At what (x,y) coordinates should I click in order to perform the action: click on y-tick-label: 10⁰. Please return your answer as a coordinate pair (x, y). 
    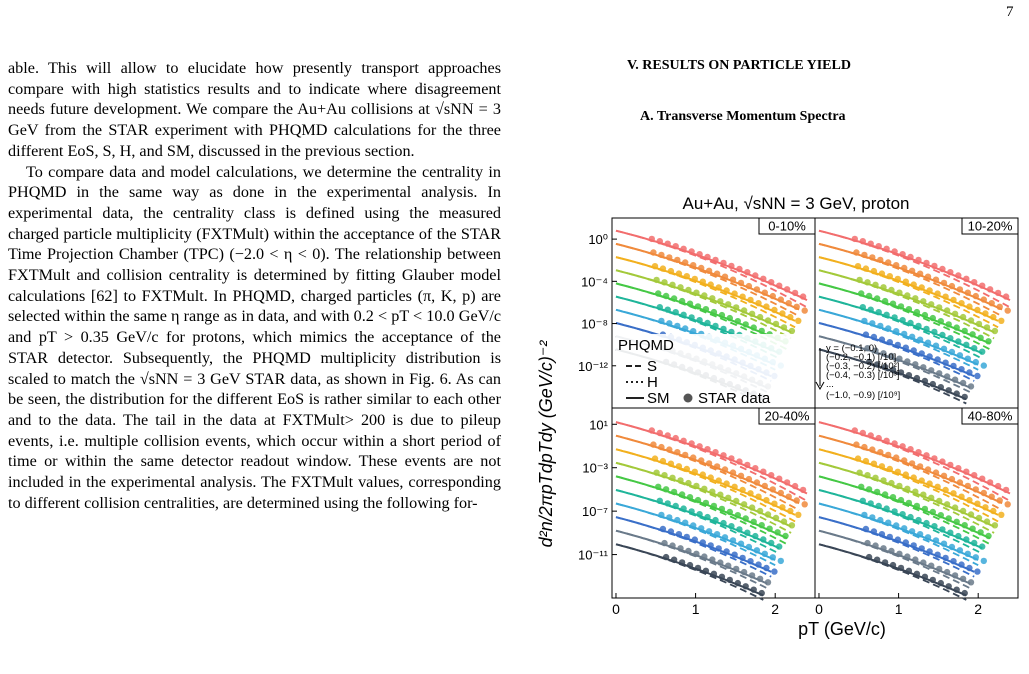
    Looking at the image, I should click on (598, 239).